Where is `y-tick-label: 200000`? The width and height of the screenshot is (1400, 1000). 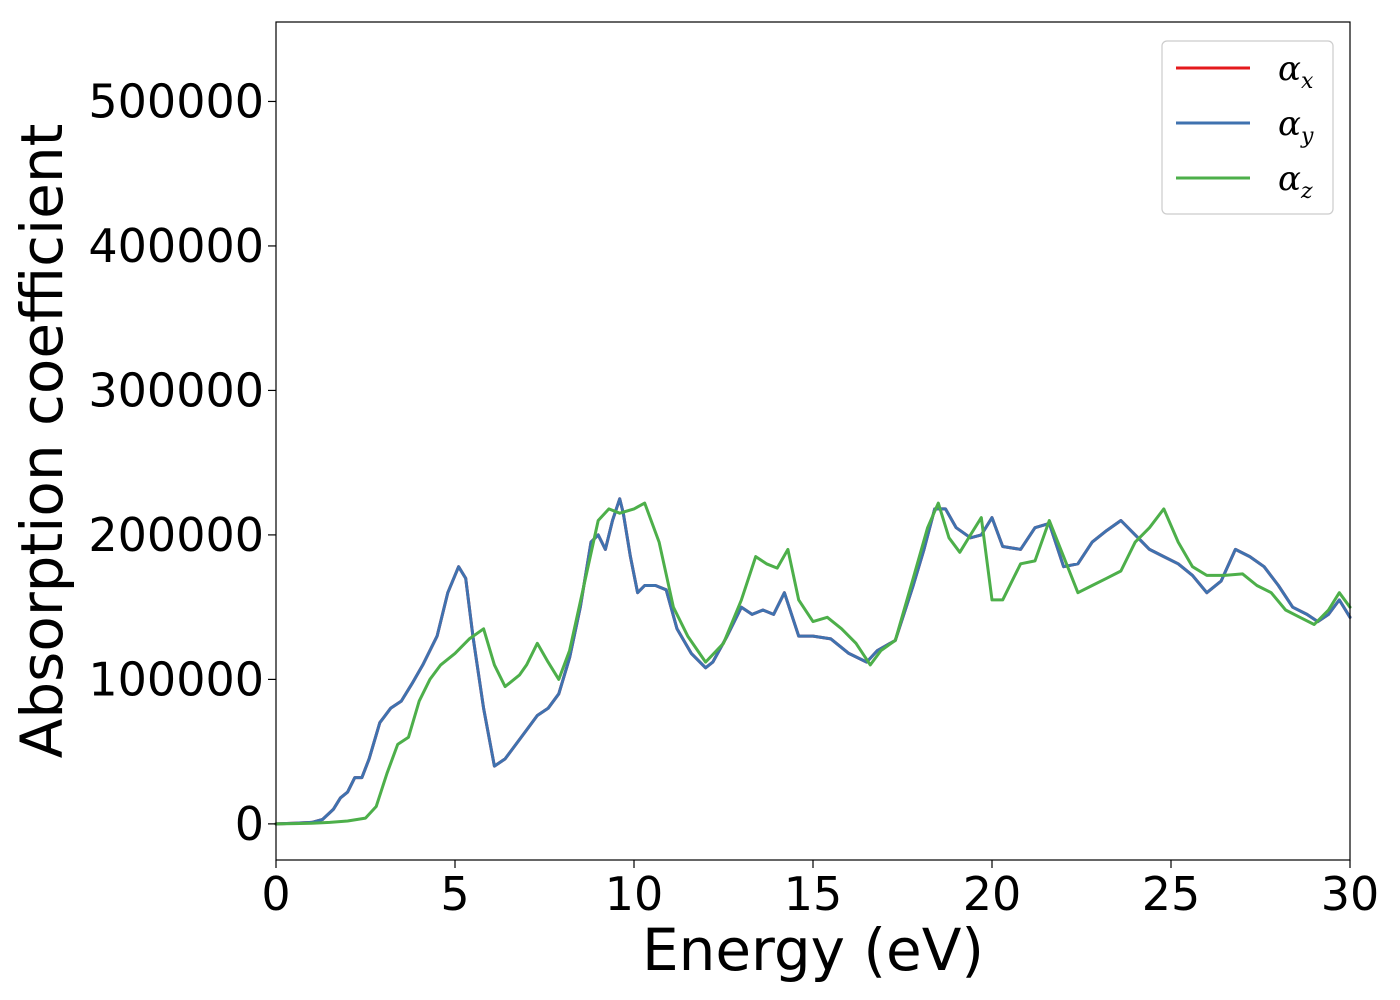 y-tick-label: 200000 is located at coordinates (176, 535).